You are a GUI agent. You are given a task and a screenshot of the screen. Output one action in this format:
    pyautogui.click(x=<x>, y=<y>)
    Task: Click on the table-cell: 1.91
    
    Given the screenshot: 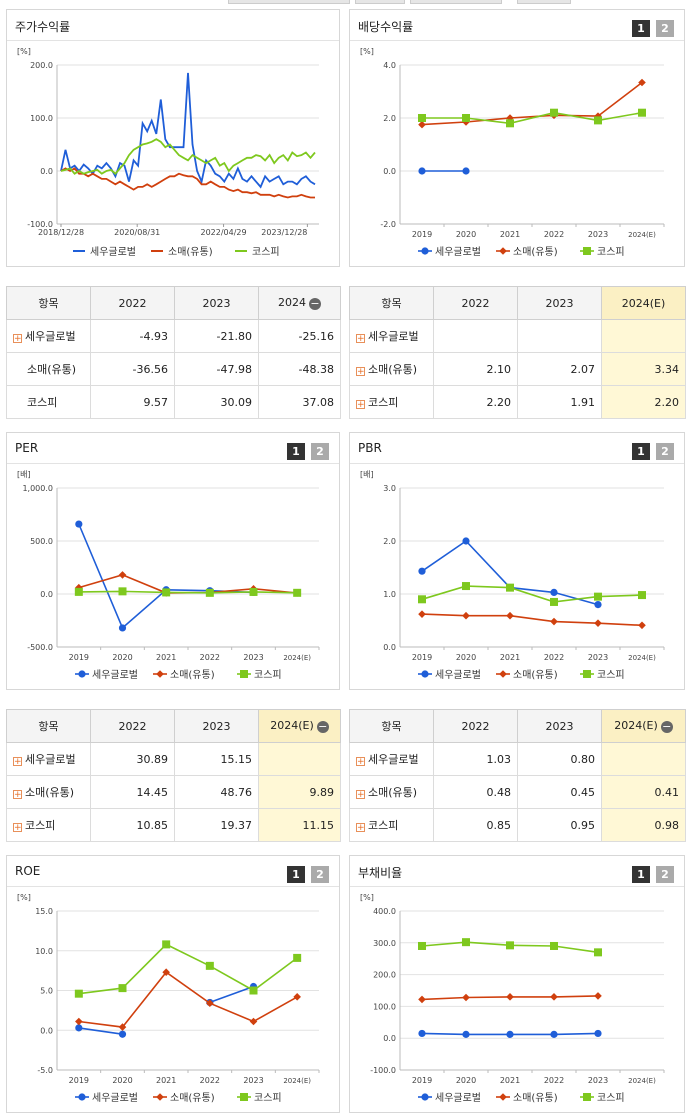 What is the action you would take?
    pyautogui.click(x=559, y=402)
    